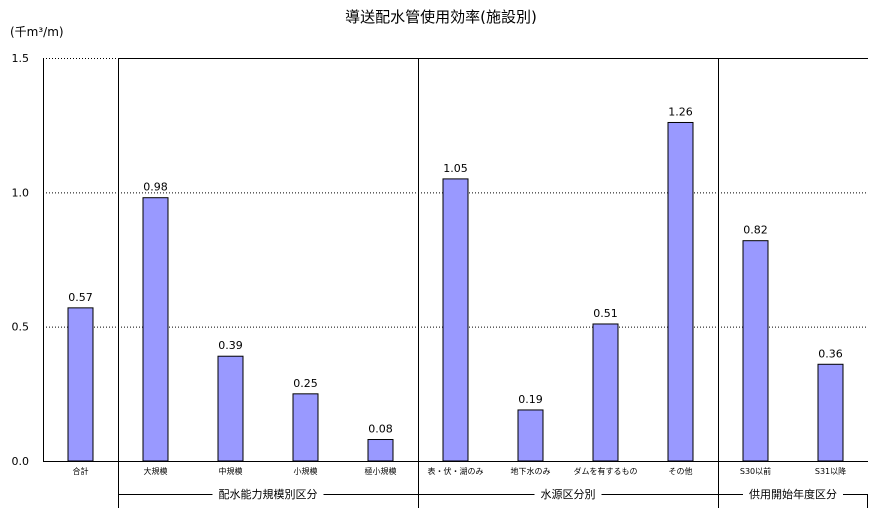 This screenshot has height=519, width=882. I want to click on category-label: 極小規模, so click(381, 471).